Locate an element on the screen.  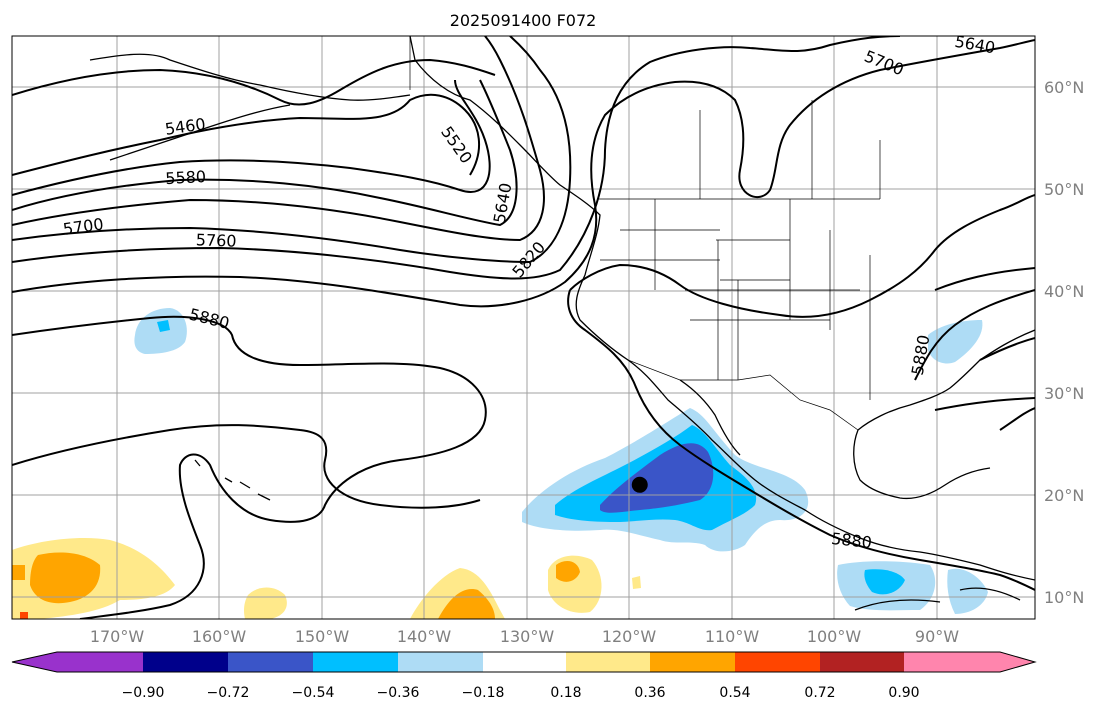
contour-5880-loop is located at coordinates (246, 466).